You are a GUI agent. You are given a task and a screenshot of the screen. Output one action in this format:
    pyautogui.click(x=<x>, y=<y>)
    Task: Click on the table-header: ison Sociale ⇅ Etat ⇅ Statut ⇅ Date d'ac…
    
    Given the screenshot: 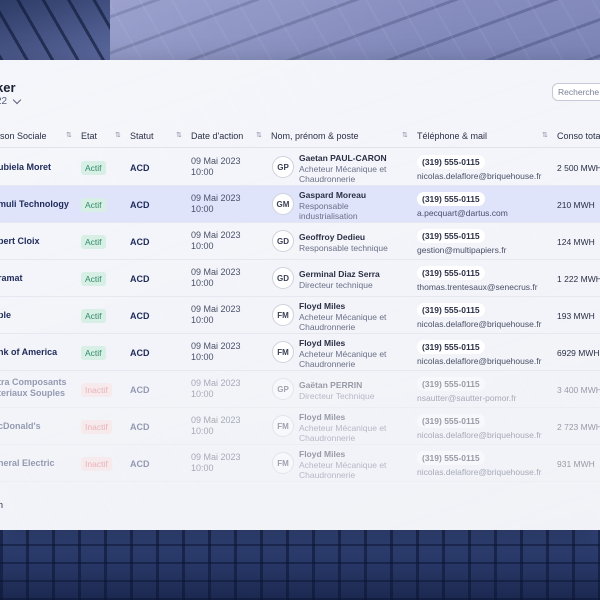 What is the action you would take?
    pyautogui.click(x=300, y=137)
    